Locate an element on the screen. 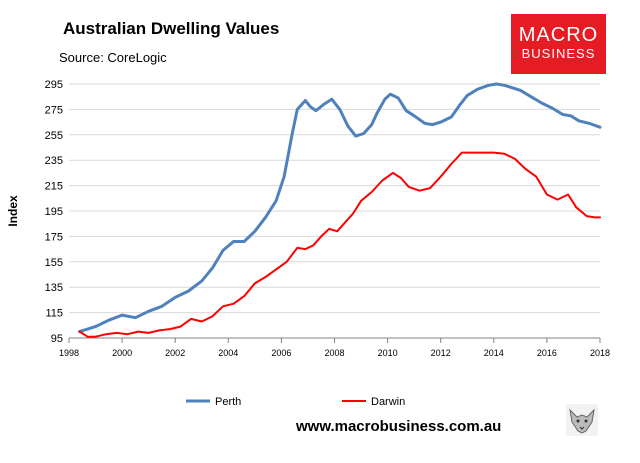  y-tick-label: 235 is located at coordinates (54, 161).